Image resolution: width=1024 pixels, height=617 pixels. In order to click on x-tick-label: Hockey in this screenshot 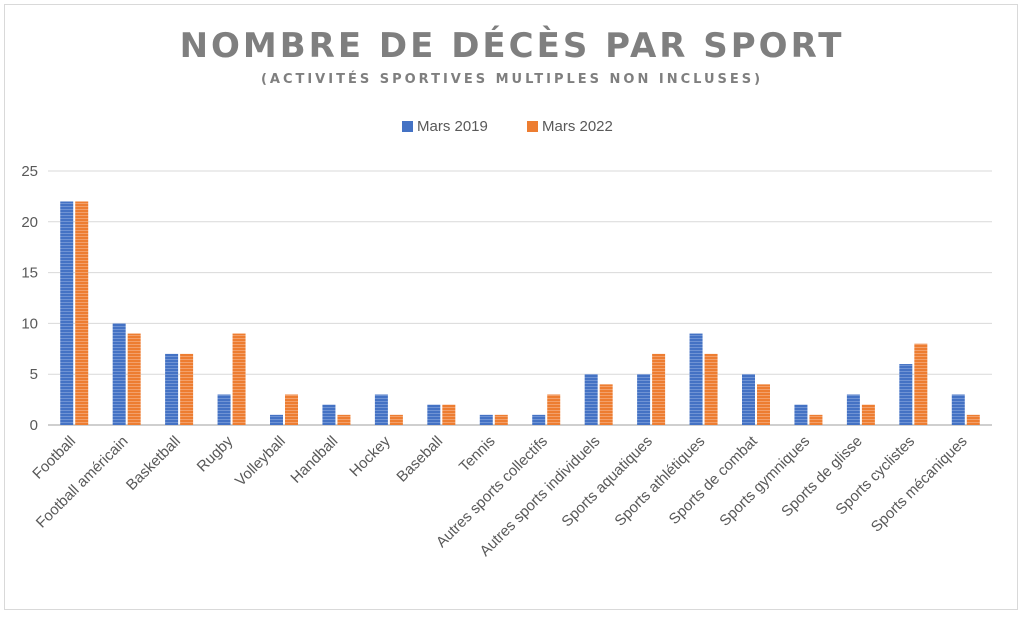, I will do `click(370, 456)`.